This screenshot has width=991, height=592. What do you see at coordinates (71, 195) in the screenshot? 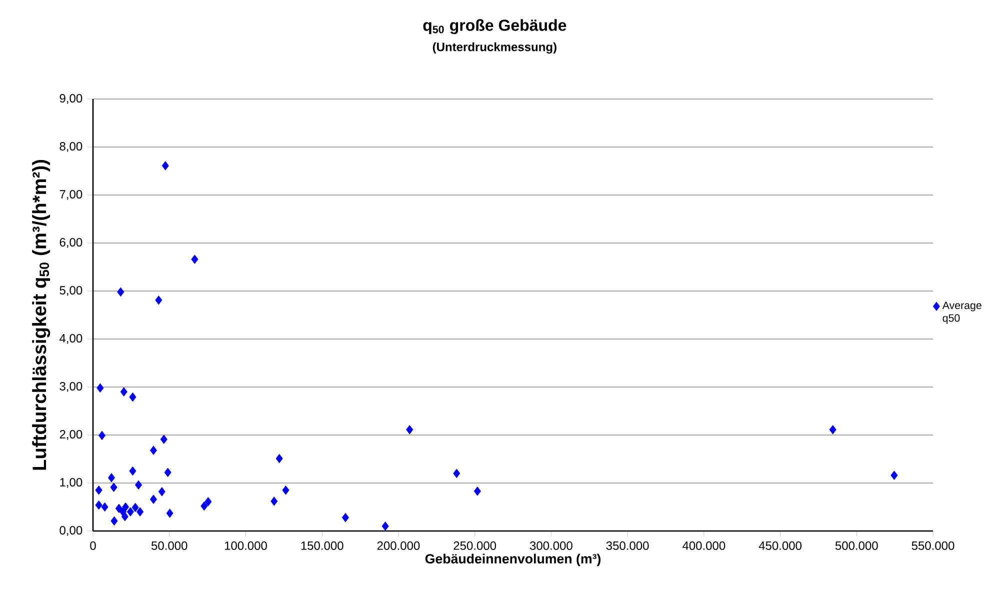
I see `y-tick-label: 7,00` at bounding box center [71, 195].